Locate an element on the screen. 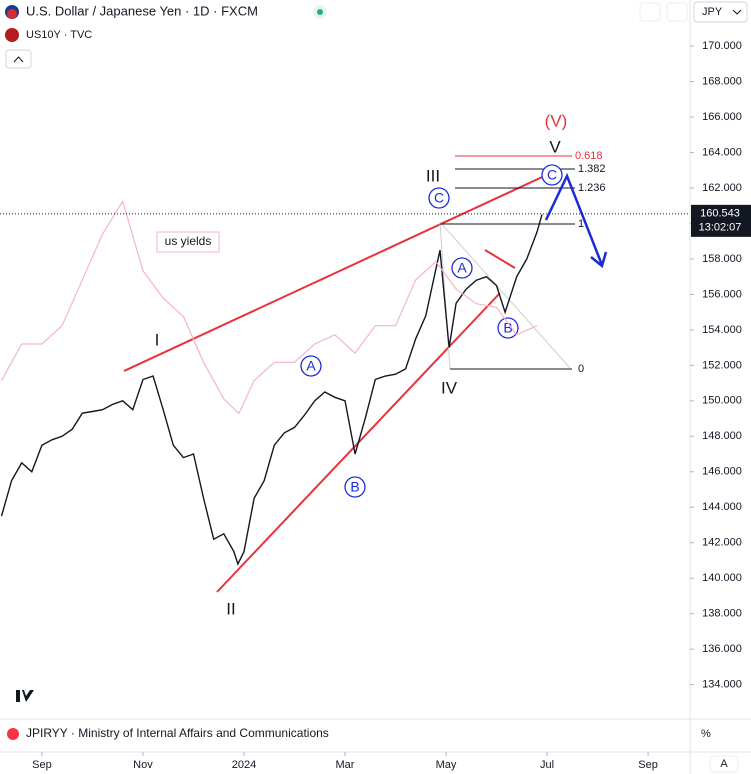 The width and height of the screenshot is (751, 774). y-tick-label: 168.000 is located at coordinates (722, 81).